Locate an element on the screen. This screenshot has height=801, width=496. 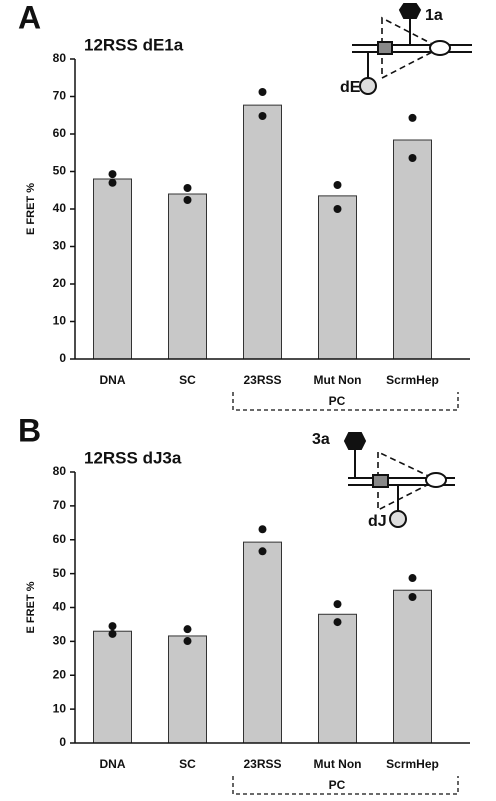
panel-letter: B is located at coordinates (29, 430).